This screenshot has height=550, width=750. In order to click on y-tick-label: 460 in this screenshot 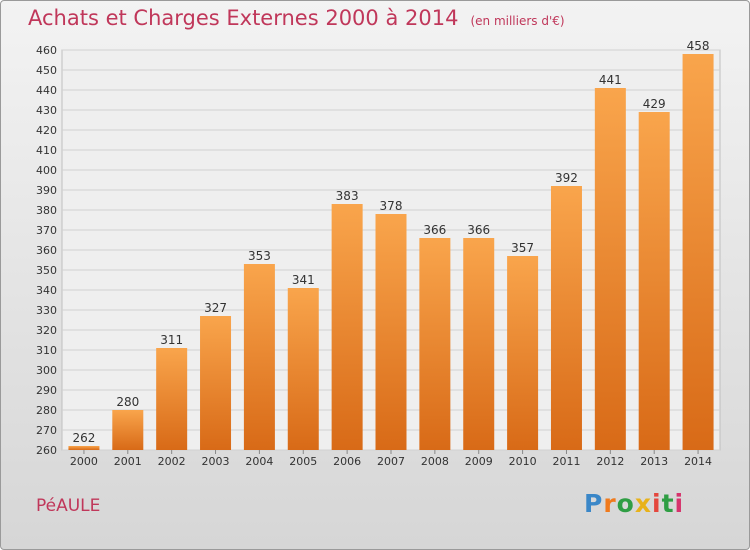, I will do `click(46, 50)`.